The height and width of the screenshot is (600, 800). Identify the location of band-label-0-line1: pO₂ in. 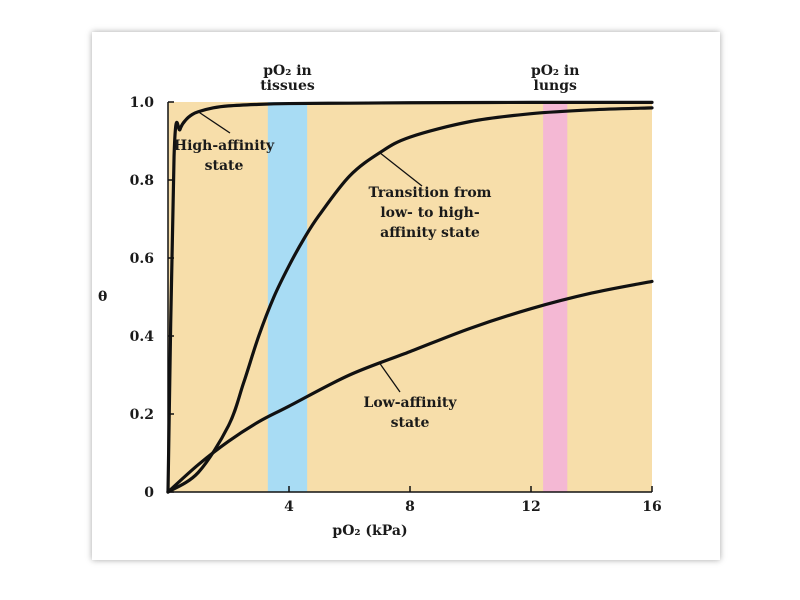
(287, 71).